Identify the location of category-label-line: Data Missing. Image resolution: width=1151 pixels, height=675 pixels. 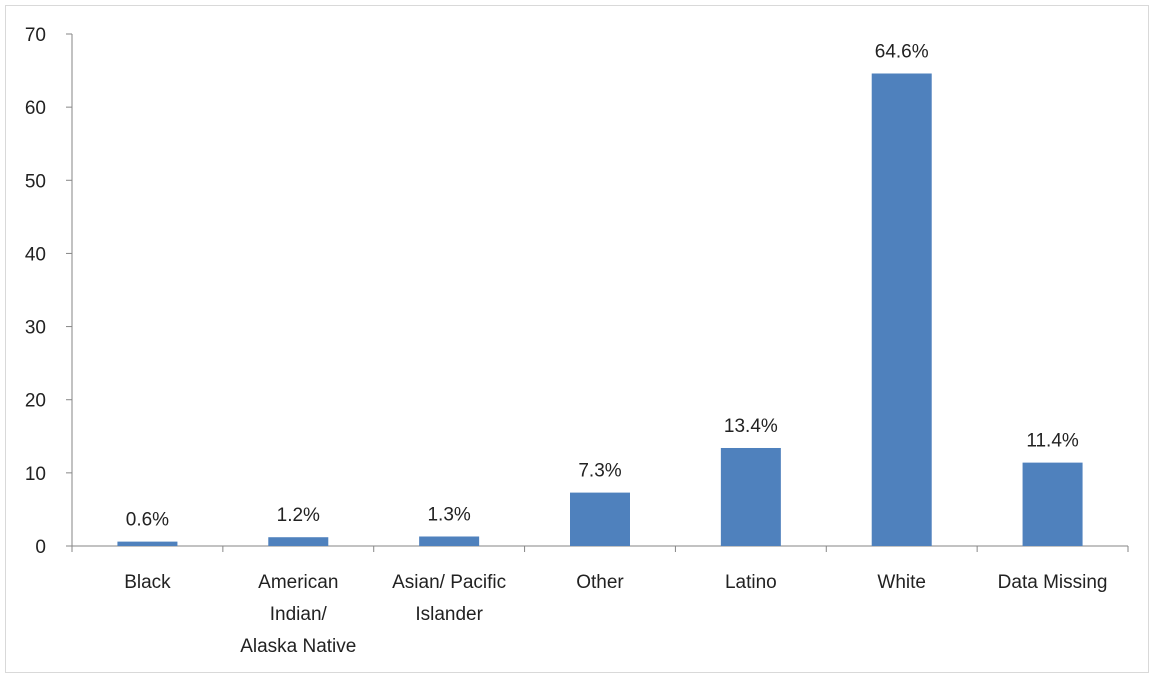
(1053, 582).